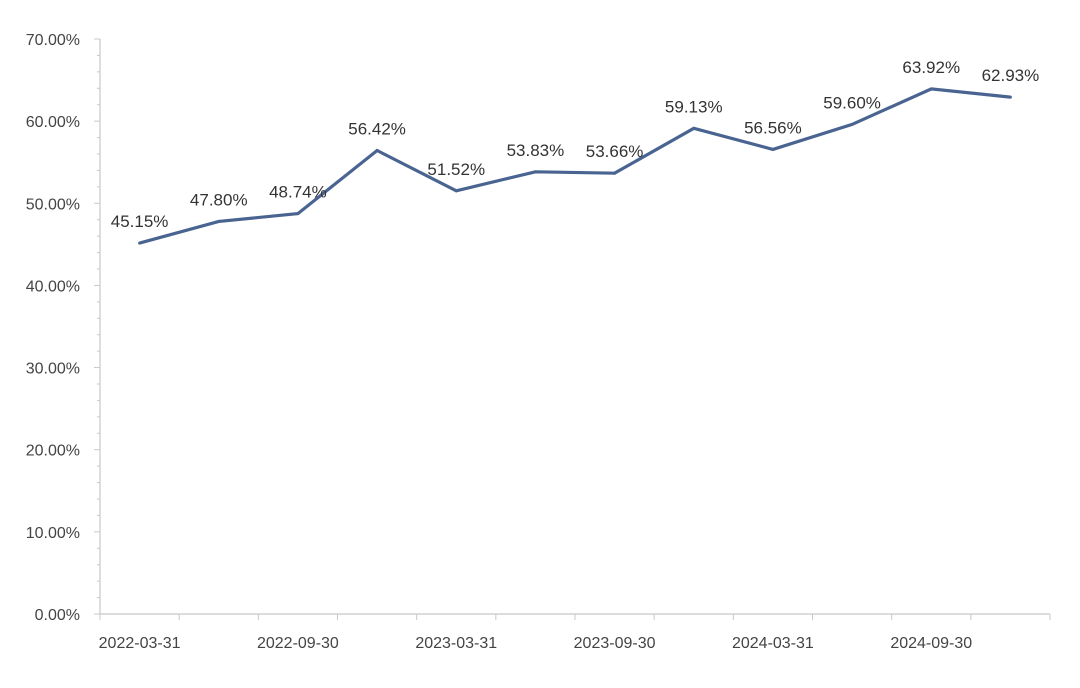  I want to click on data-label: 59.13%, so click(694, 106).